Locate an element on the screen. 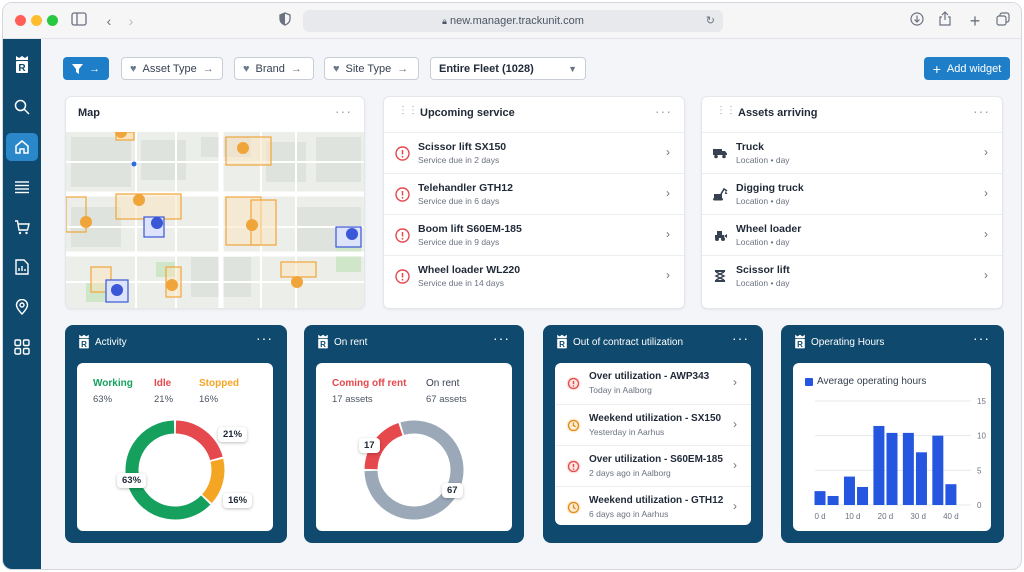 This screenshot has width=1024, height=572. activity-panel: Working 63% Idle 21% Stopped 16% 63% 21% 16% is located at coordinates (175, 447).